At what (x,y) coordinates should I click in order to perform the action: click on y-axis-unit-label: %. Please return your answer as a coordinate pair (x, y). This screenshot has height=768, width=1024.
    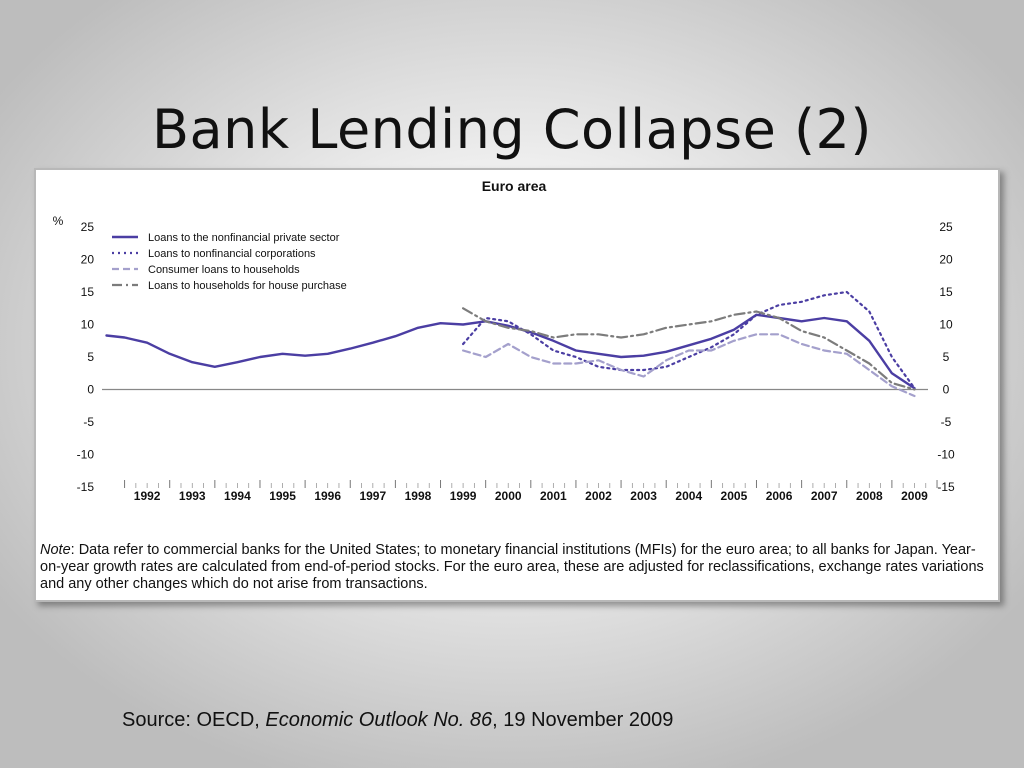
    Looking at the image, I should click on (58, 221).